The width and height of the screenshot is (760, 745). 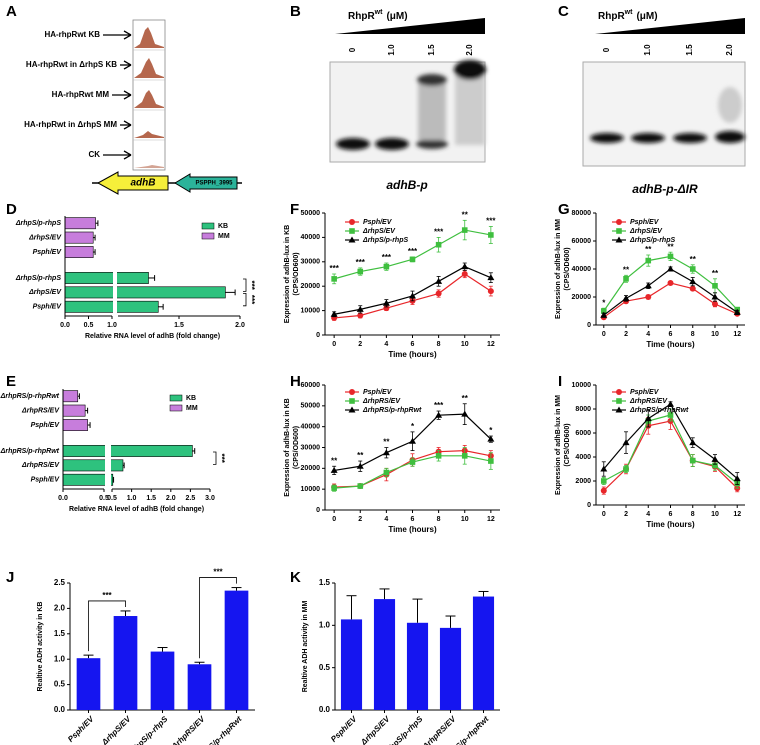 I want to click on x-axis-label: Relative RNA level of adhB (fold change), so click(x=152, y=336).